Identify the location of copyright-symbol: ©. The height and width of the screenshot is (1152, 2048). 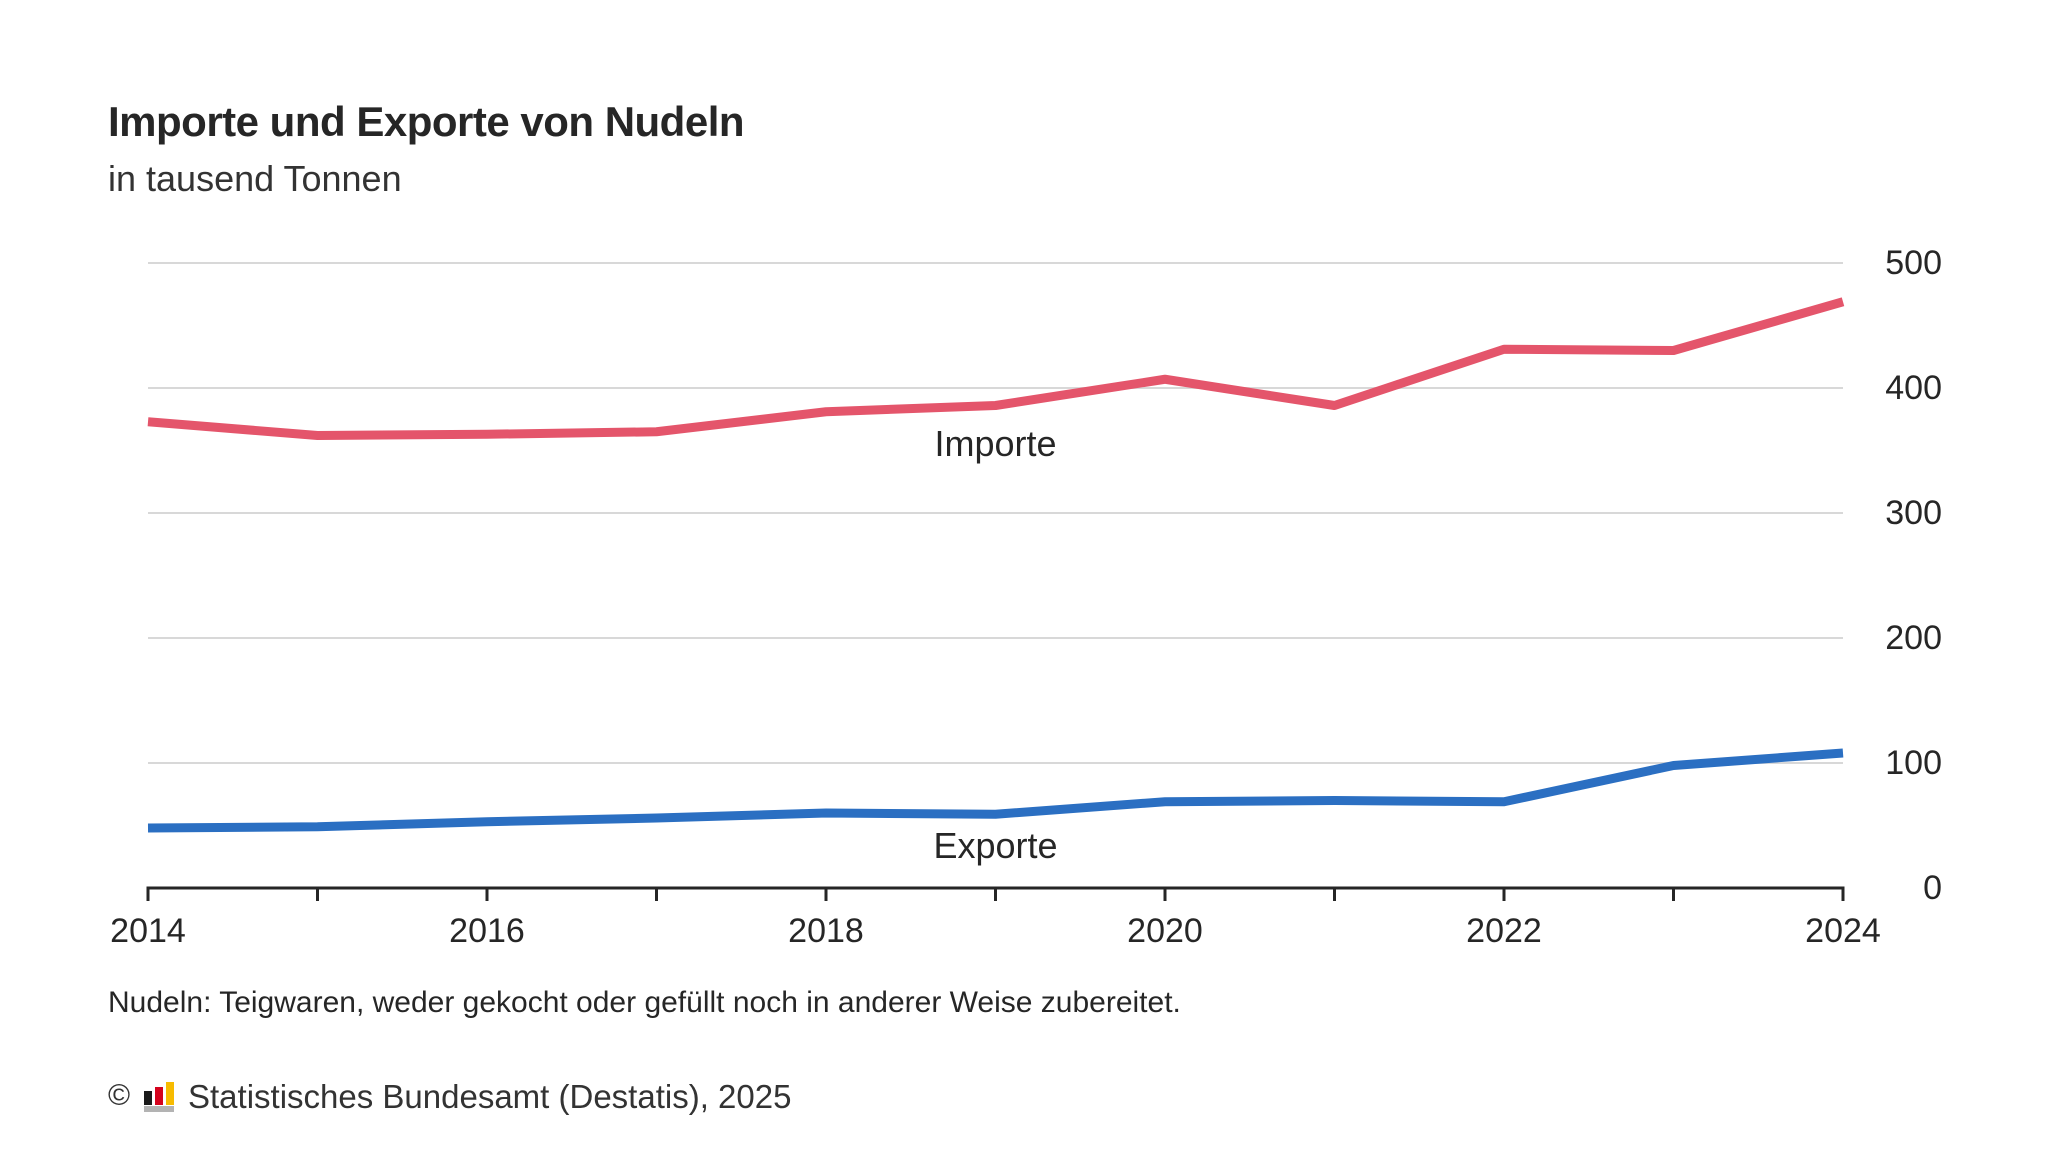
(119, 1095).